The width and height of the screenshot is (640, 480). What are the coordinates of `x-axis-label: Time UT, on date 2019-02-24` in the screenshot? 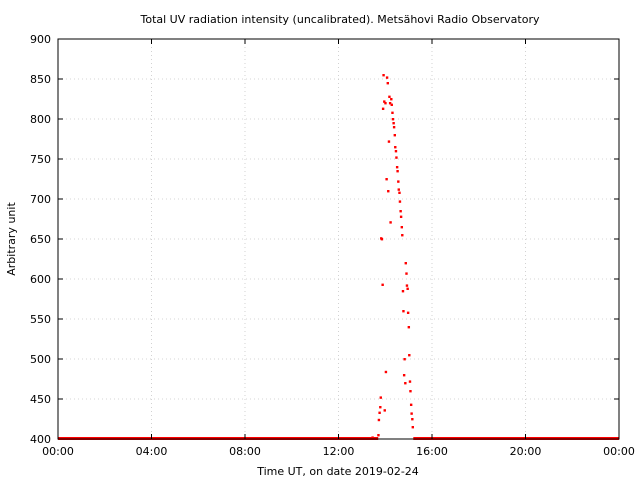 It's located at (337, 471).